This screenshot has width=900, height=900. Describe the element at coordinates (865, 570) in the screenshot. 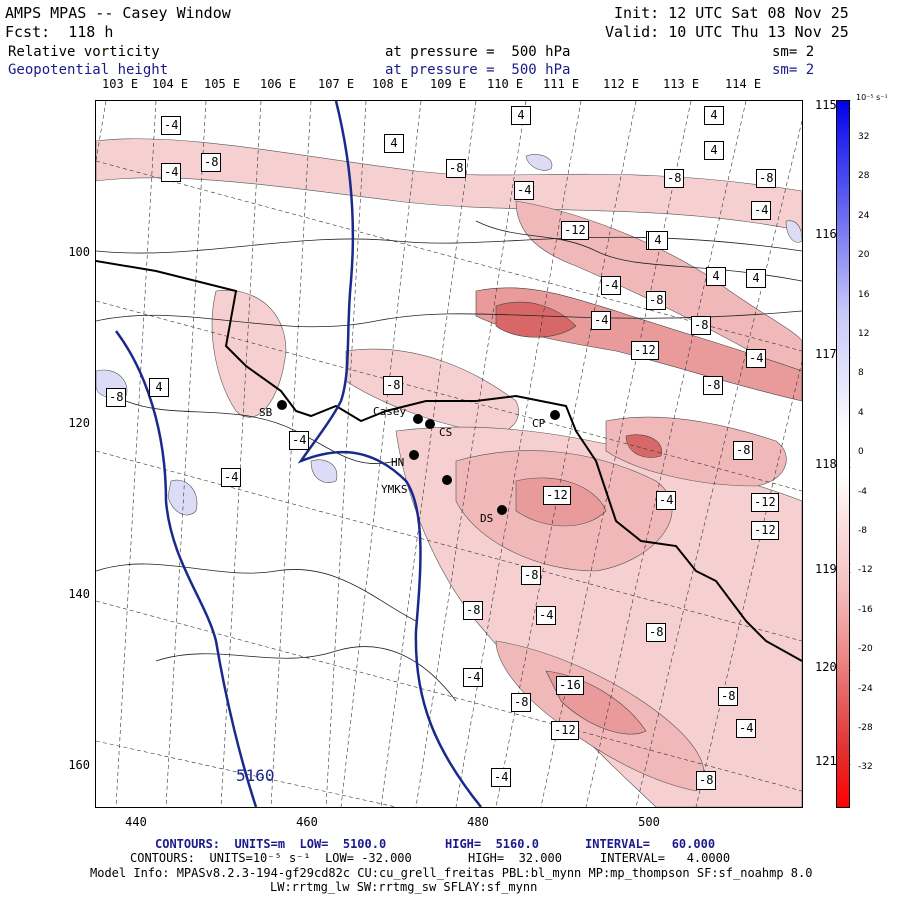

I see `colorbar-tick: -12` at that location.